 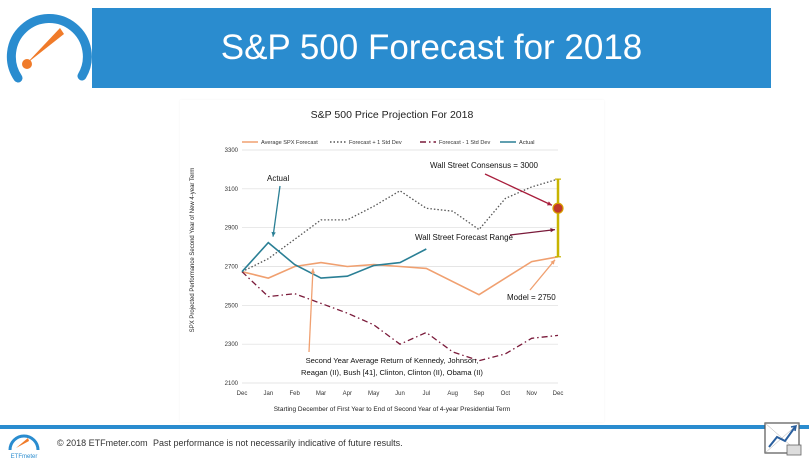 I want to click on y-axis-ticks: 2100 2300 2500 2700 2900 3100 3300, so click(x=232, y=267).